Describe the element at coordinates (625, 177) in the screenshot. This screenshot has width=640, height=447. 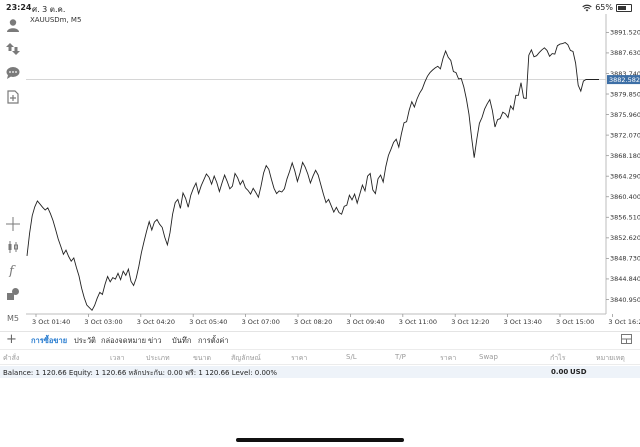
I see `y-tick-label: 3864.290` at that location.